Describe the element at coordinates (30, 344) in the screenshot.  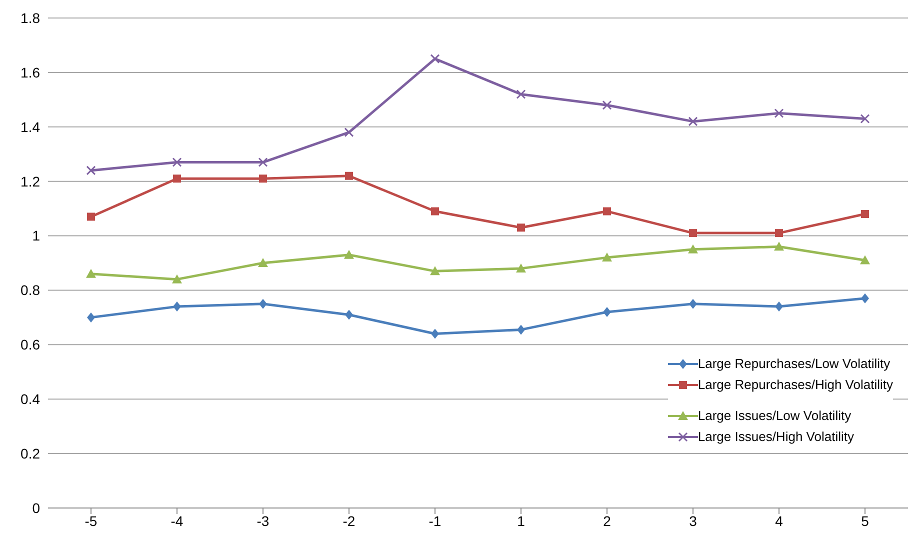
I see `y-tick-label: 0.6` at that location.